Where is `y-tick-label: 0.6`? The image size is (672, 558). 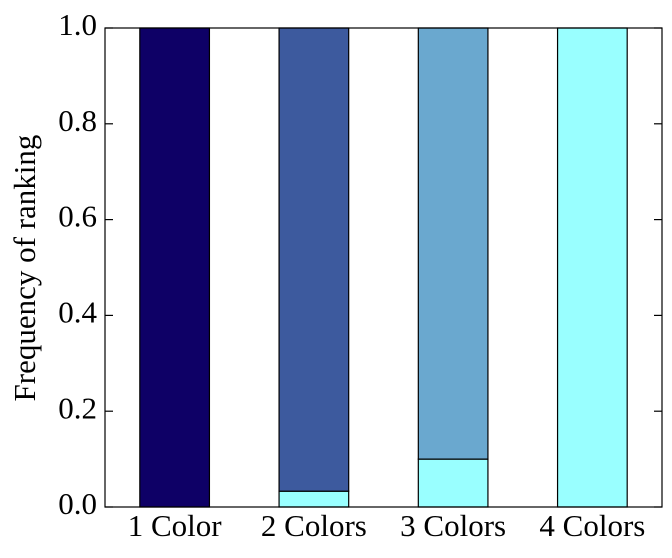 y-tick-label: 0.6 is located at coordinates (77, 216).